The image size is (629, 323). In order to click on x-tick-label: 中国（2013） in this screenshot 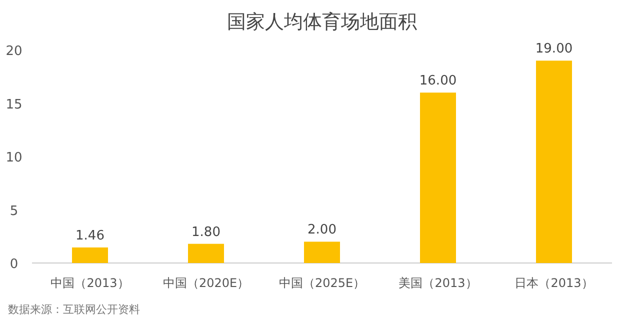, I will do `click(90, 283)`.